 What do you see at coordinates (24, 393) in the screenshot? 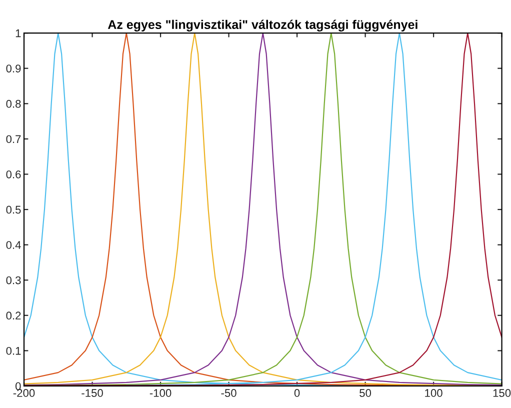
I see `x-tick-label: -200` at bounding box center [24, 393].